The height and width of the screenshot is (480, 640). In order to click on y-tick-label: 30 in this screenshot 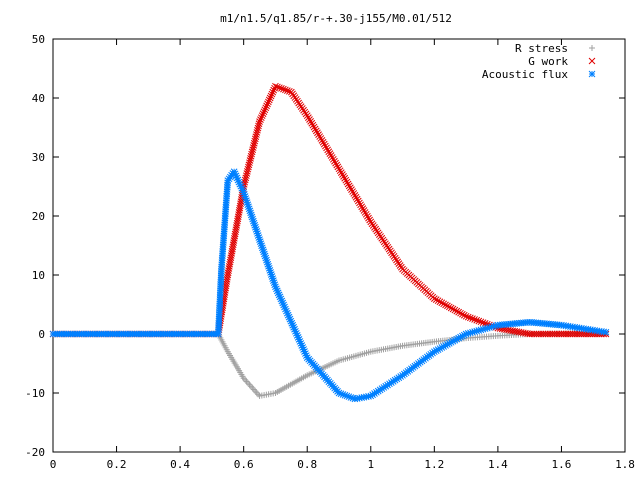, I will do `click(38, 157)`.